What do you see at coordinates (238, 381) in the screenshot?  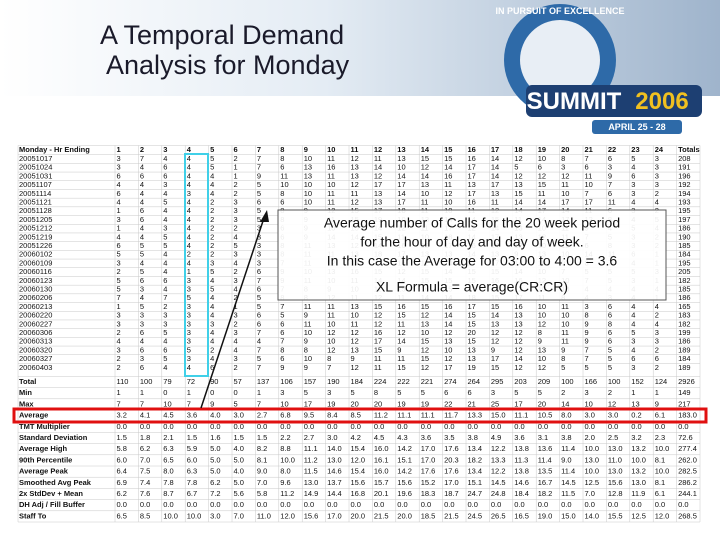 I see `table-cell: 57` at bounding box center [238, 381].